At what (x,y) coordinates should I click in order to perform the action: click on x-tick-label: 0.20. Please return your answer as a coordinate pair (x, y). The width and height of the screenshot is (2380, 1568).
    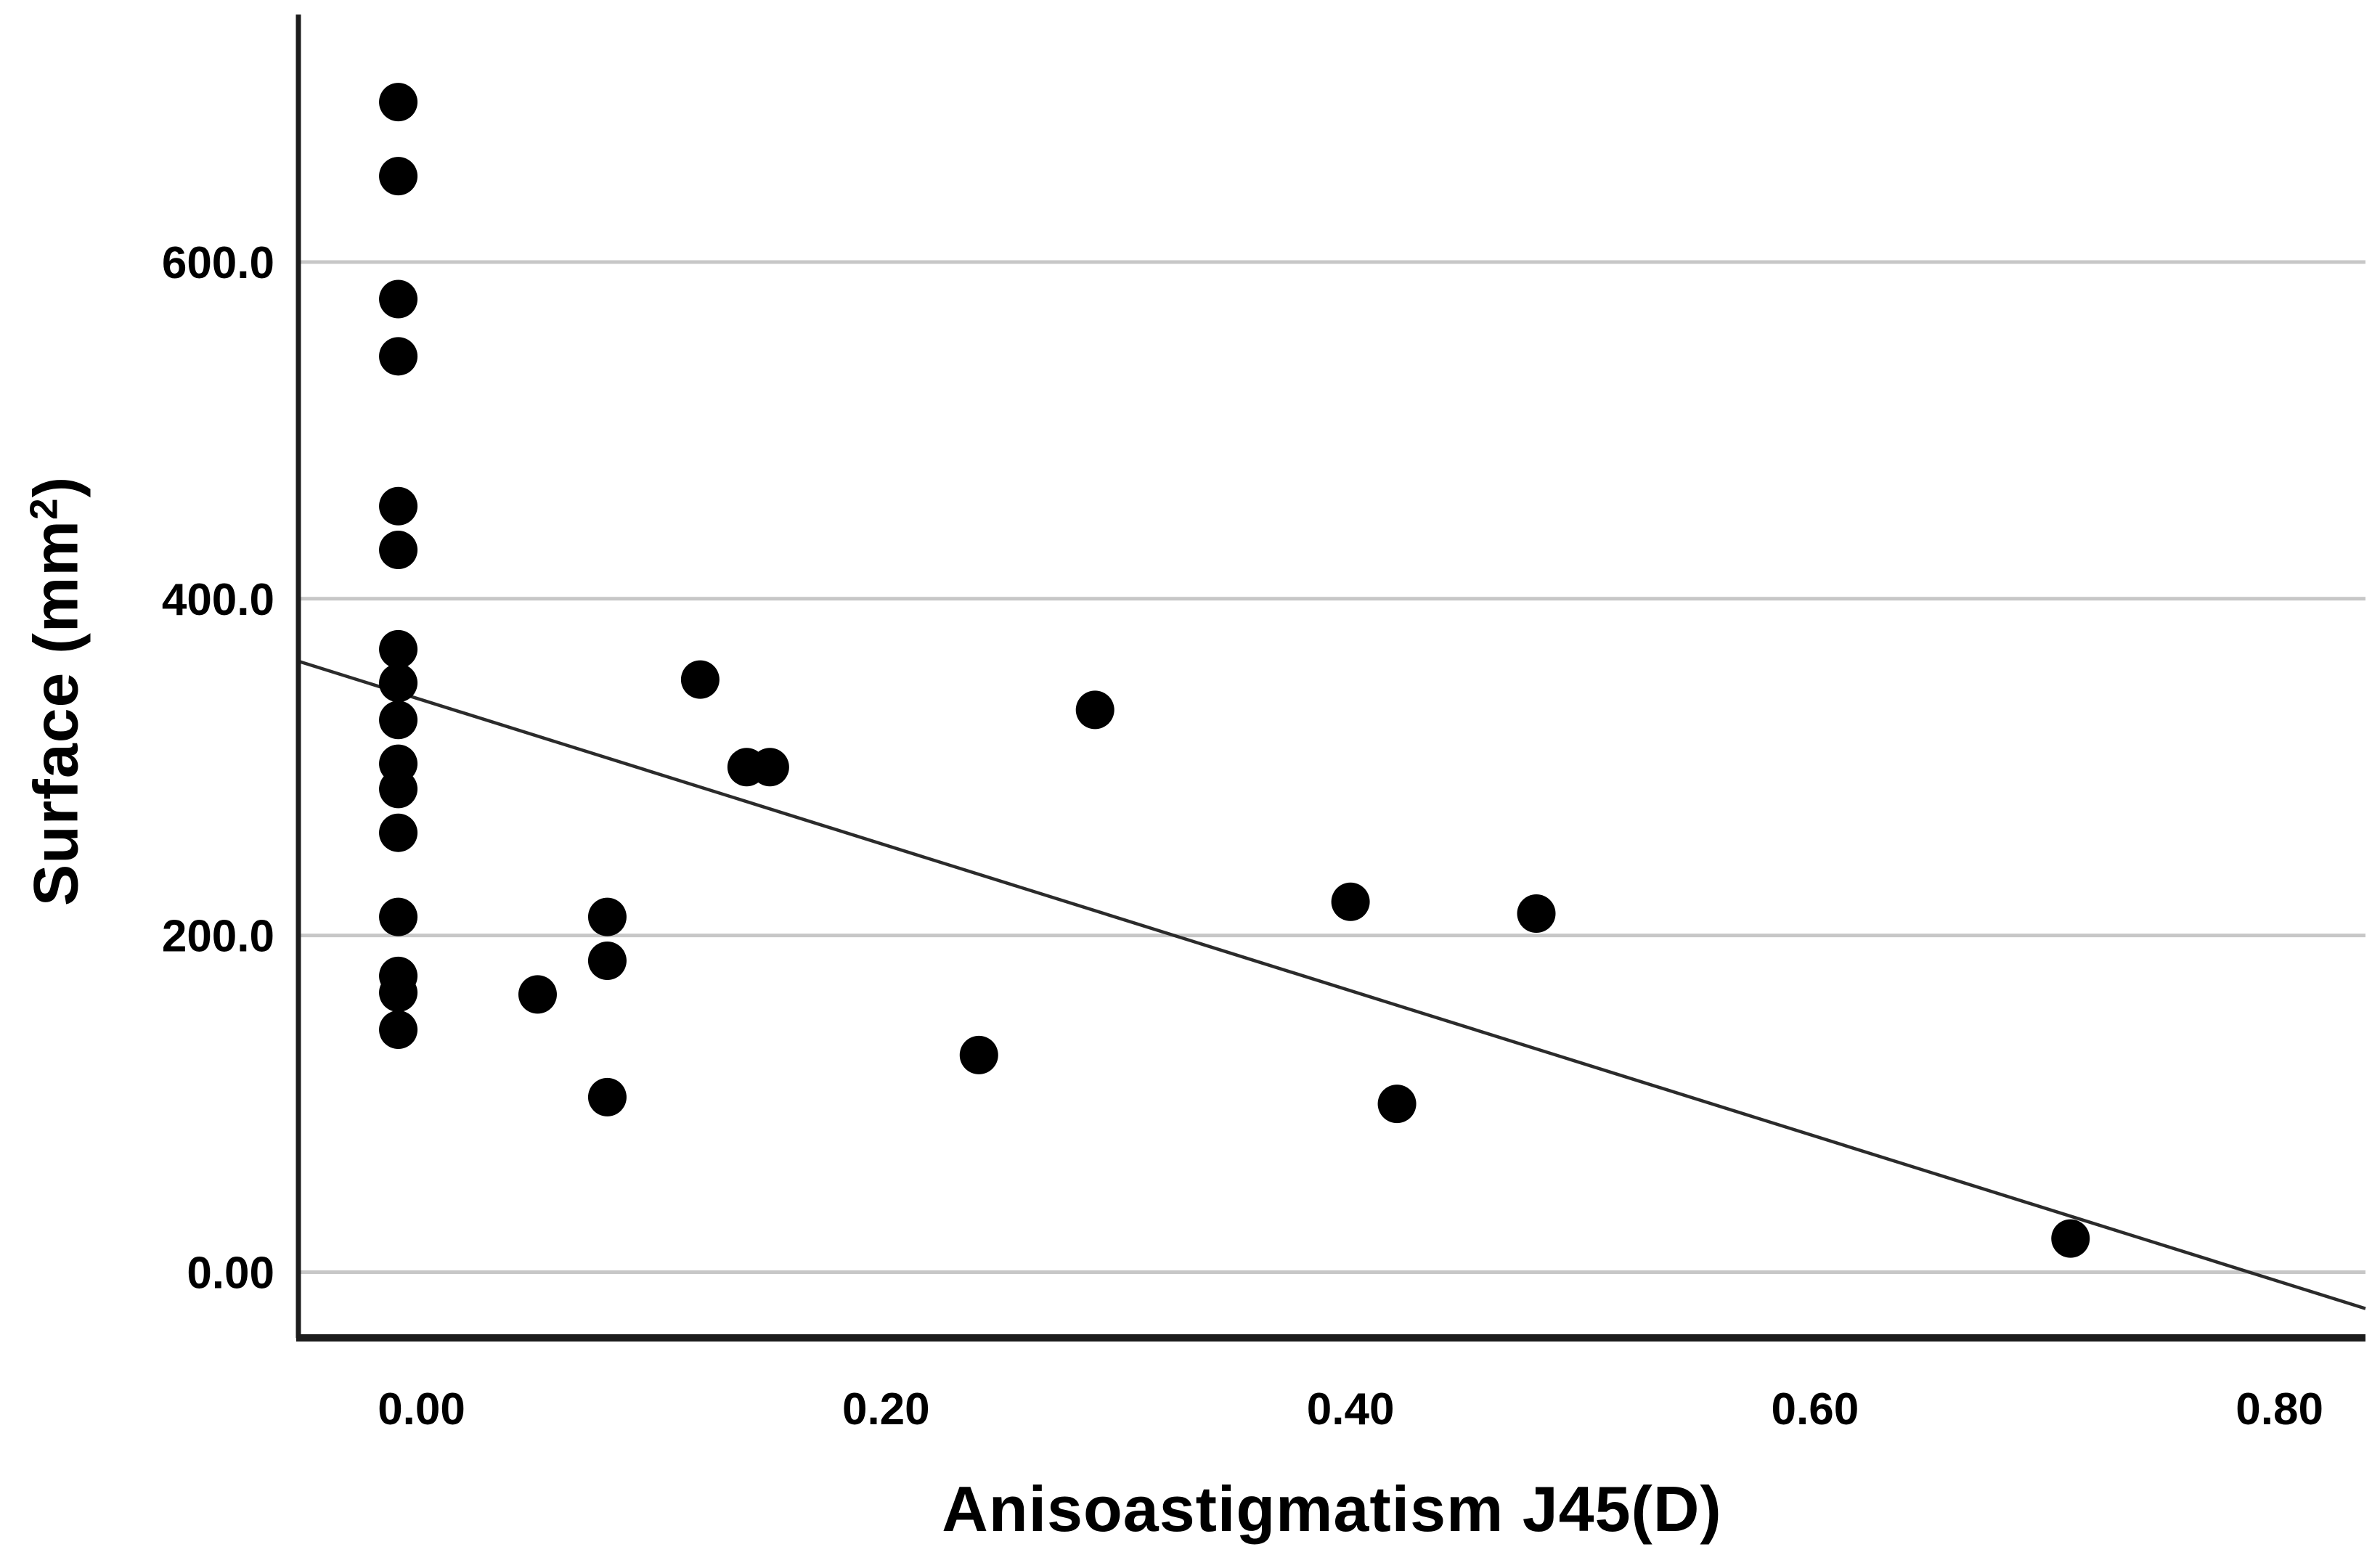
    Looking at the image, I should click on (886, 1409).